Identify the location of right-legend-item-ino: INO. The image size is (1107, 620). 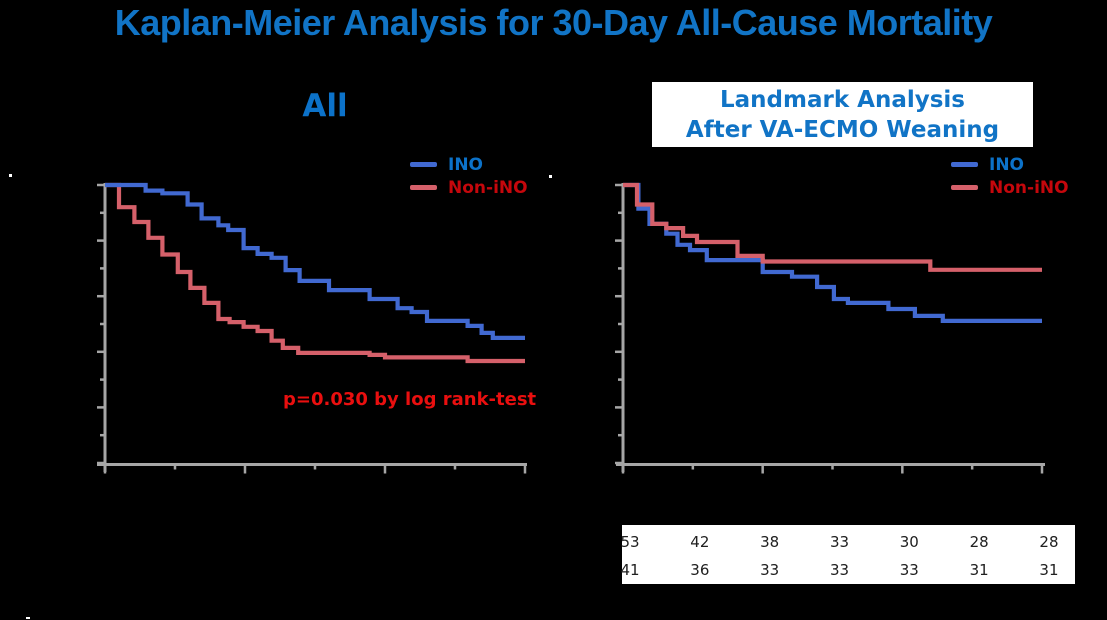
(1010, 164).